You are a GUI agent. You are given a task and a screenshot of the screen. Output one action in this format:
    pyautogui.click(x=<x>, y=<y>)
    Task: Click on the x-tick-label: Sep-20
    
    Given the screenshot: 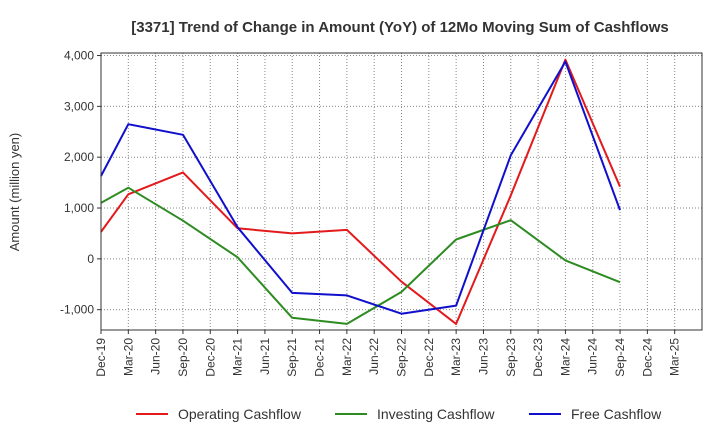 What is the action you would take?
    pyautogui.click(x=183, y=357)
    